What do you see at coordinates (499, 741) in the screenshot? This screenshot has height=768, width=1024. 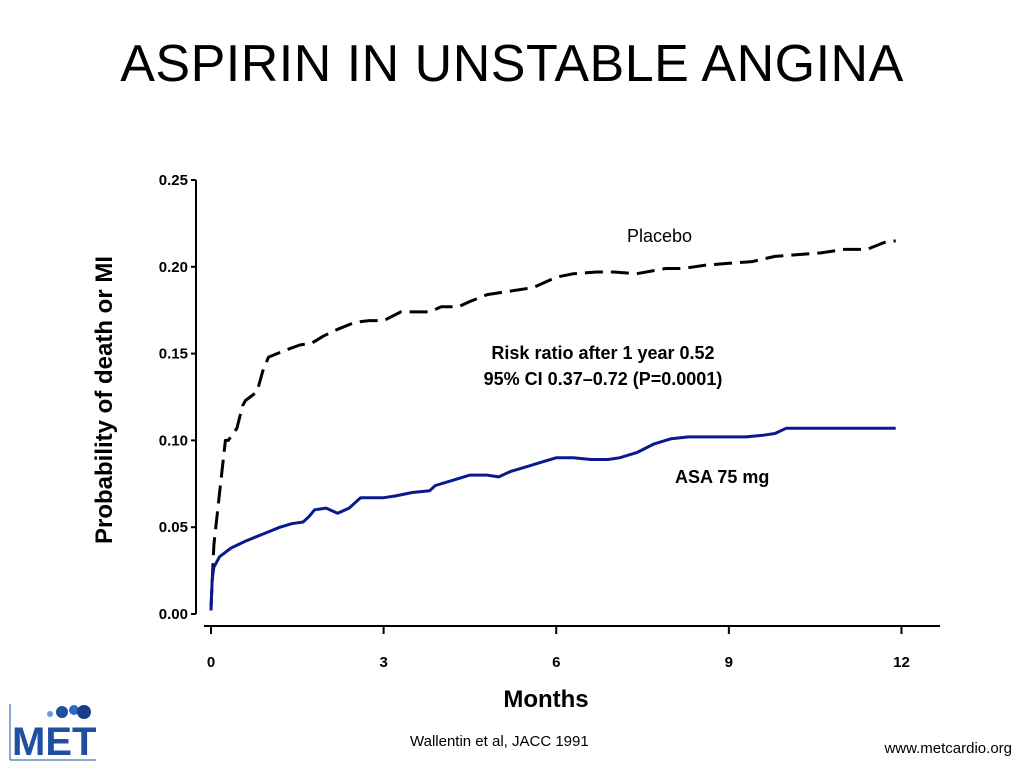 I see `citation: Wallentin et al, JACC 1991` at bounding box center [499, 741].